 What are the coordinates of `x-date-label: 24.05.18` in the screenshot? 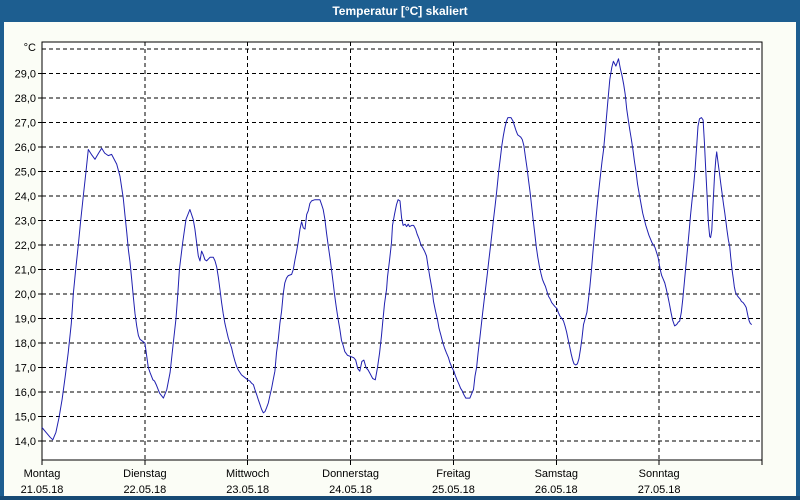 It's located at (350, 490).